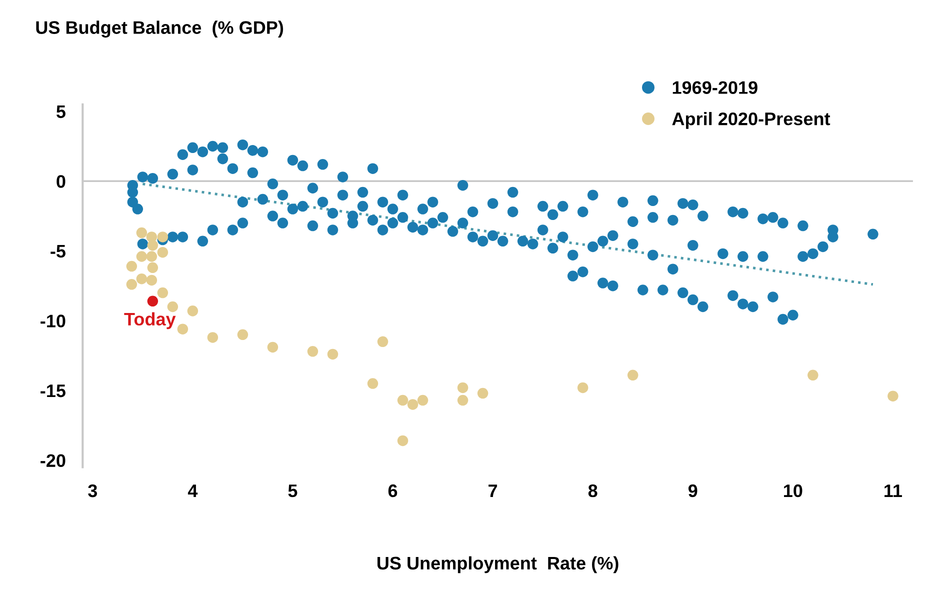 Image resolution: width=950 pixels, height=614 pixels. Describe the element at coordinates (150, 321) in the screenshot. I see `annotation: Today` at that location.